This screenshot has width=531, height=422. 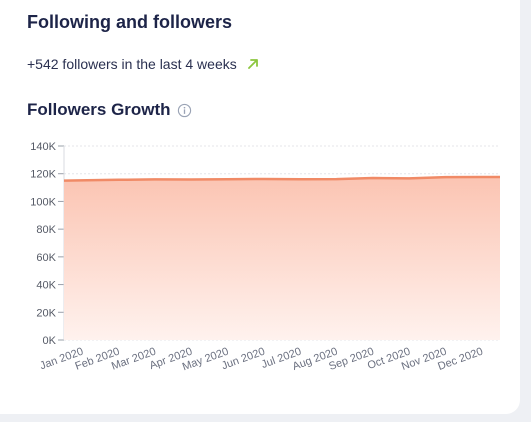 I want to click on followers-change: +542 followers in the last 4 weeks, so click(x=143, y=64).